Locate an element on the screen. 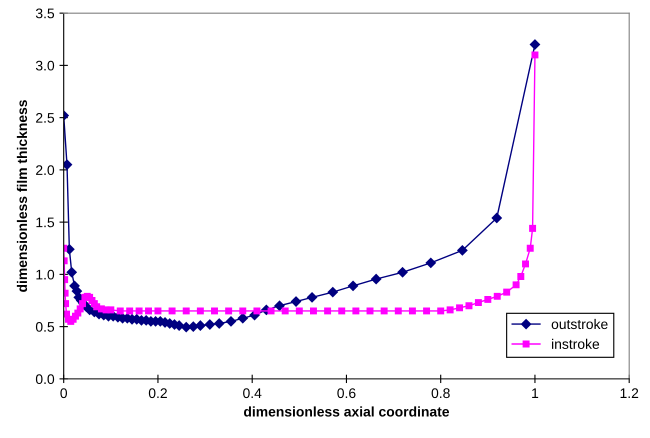 The height and width of the screenshot is (438, 650). y-tick-label: 0.0 is located at coordinates (45, 379).